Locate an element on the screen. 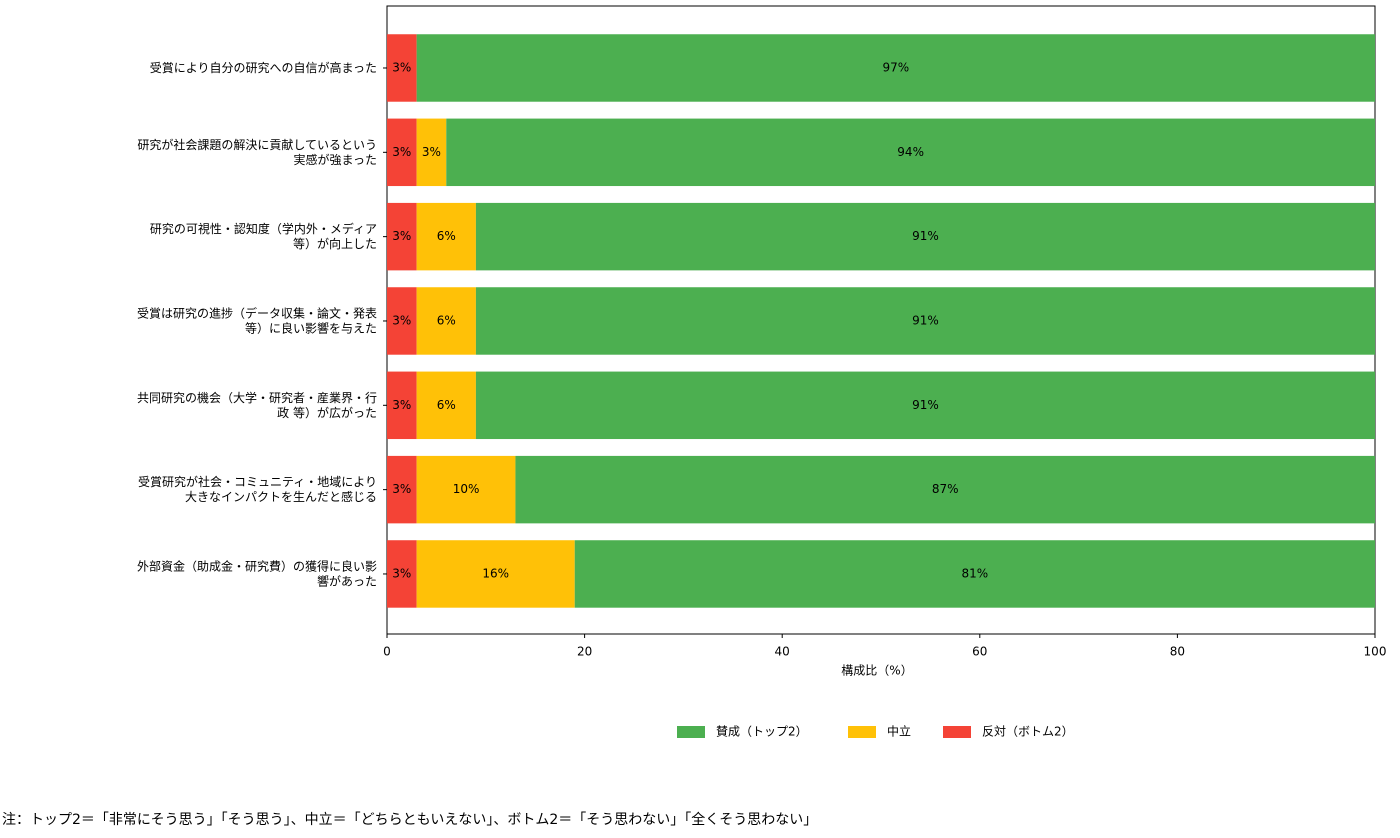 This screenshot has height=838, width=1400. x-tick-label: 80 is located at coordinates (1177, 652).